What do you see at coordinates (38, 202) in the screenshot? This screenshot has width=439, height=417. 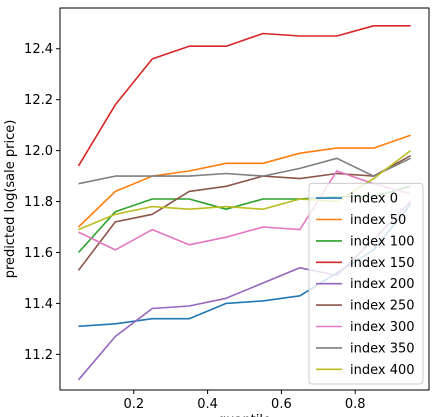 I see `y-tick-label: 11.8` at bounding box center [38, 202].